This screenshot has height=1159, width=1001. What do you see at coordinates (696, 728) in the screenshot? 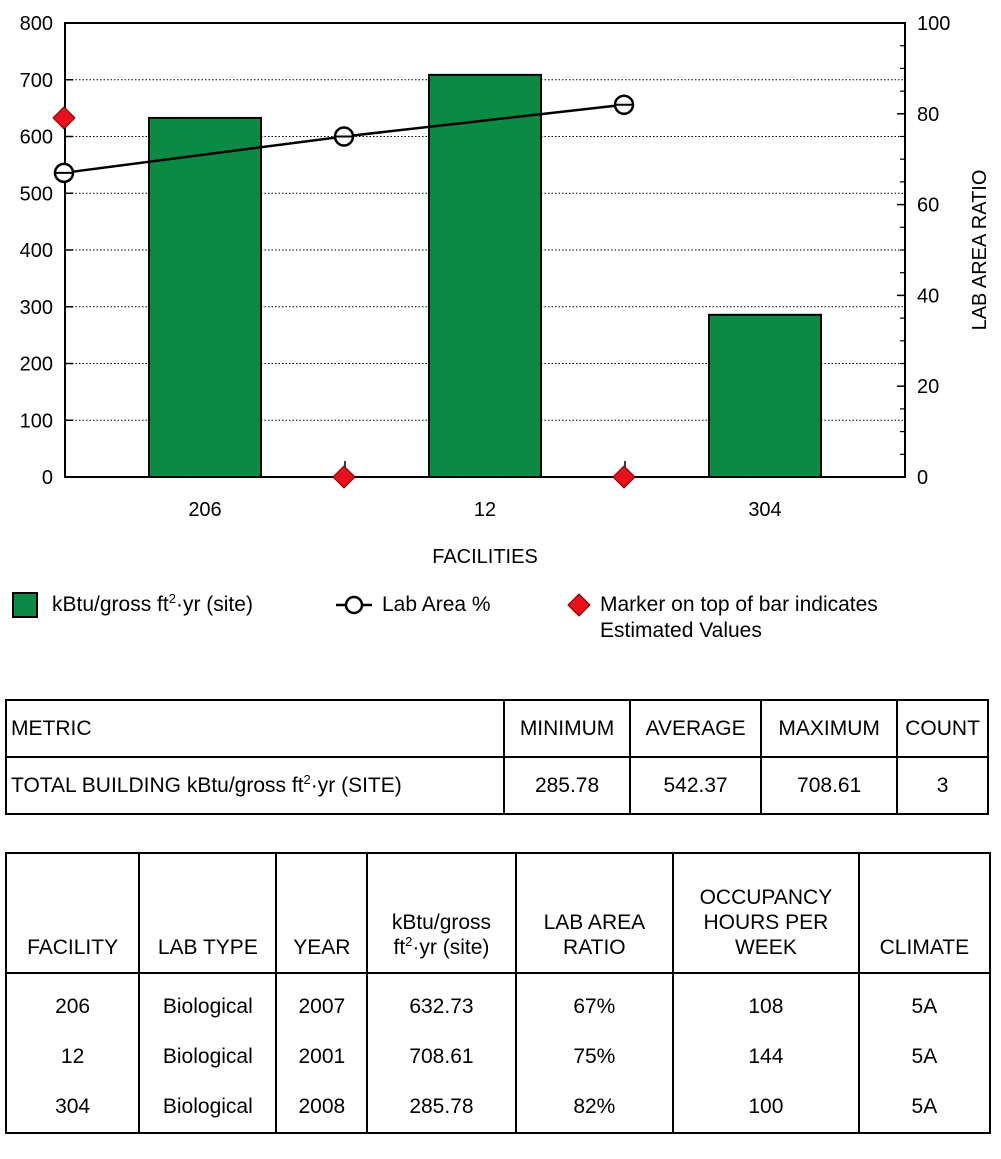
I see `summary-header-average: AVERAGE` at bounding box center [696, 728].